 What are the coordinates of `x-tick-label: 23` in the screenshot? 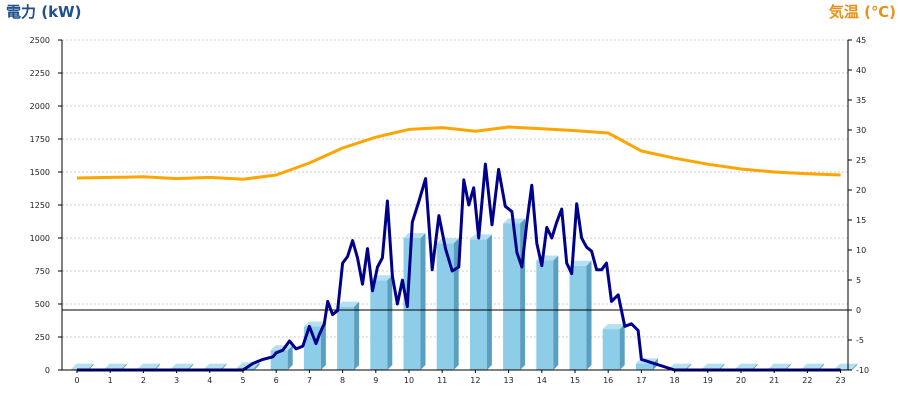 It's located at (841, 380).